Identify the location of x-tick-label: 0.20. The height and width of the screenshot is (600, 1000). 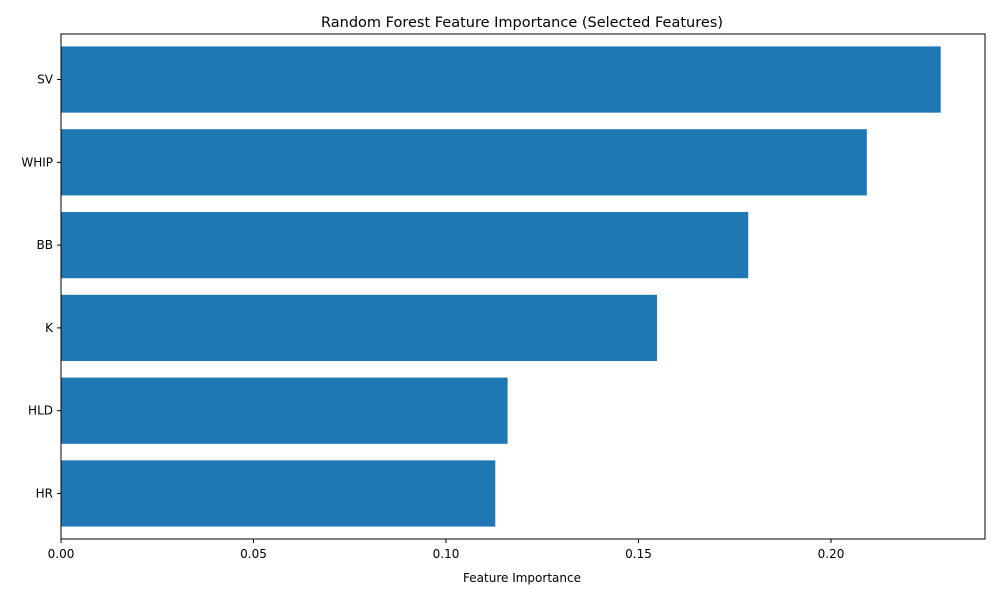
(831, 554).